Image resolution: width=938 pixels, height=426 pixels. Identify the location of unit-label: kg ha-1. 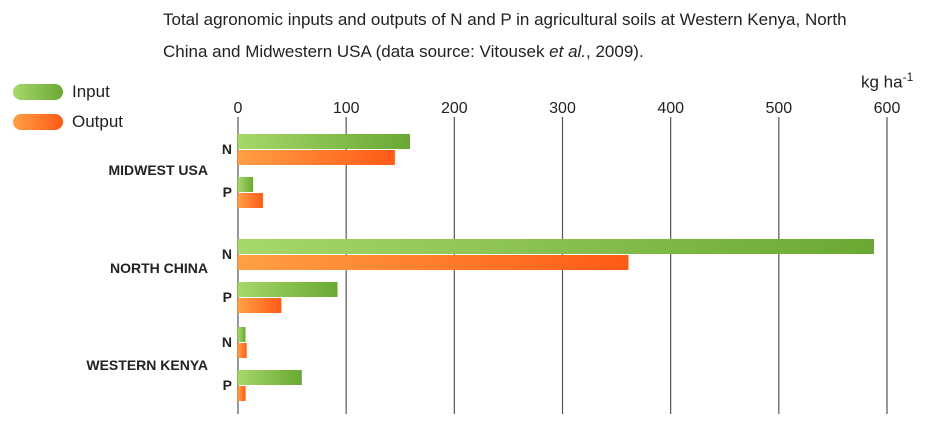
(887, 81).